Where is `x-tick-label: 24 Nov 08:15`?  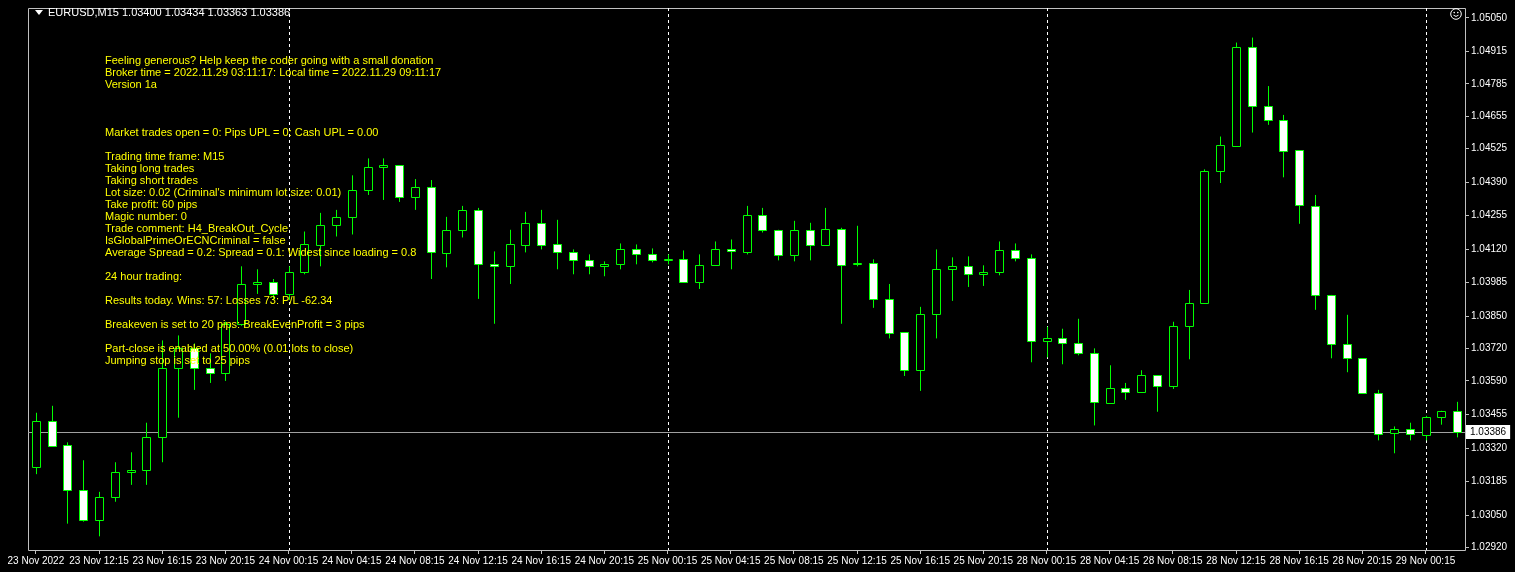 x-tick-label: 24 Nov 08:15 is located at coordinates (415, 560).